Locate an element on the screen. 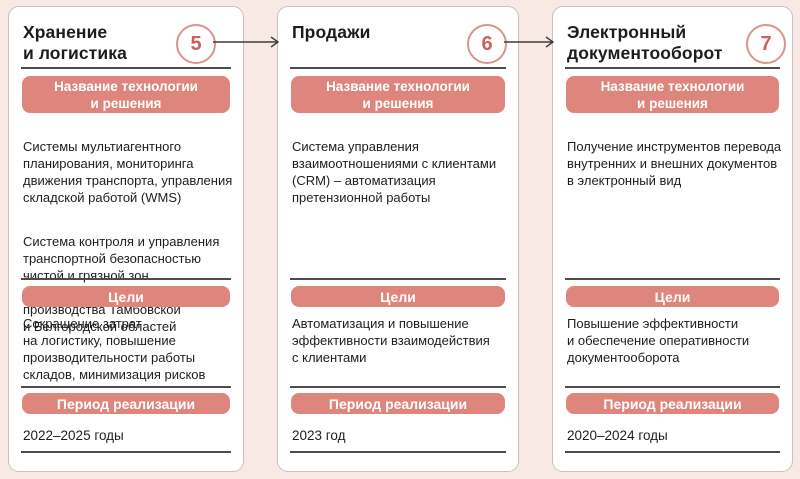 This screenshot has width=800, height=479. step-number: 7 is located at coordinates (766, 43).